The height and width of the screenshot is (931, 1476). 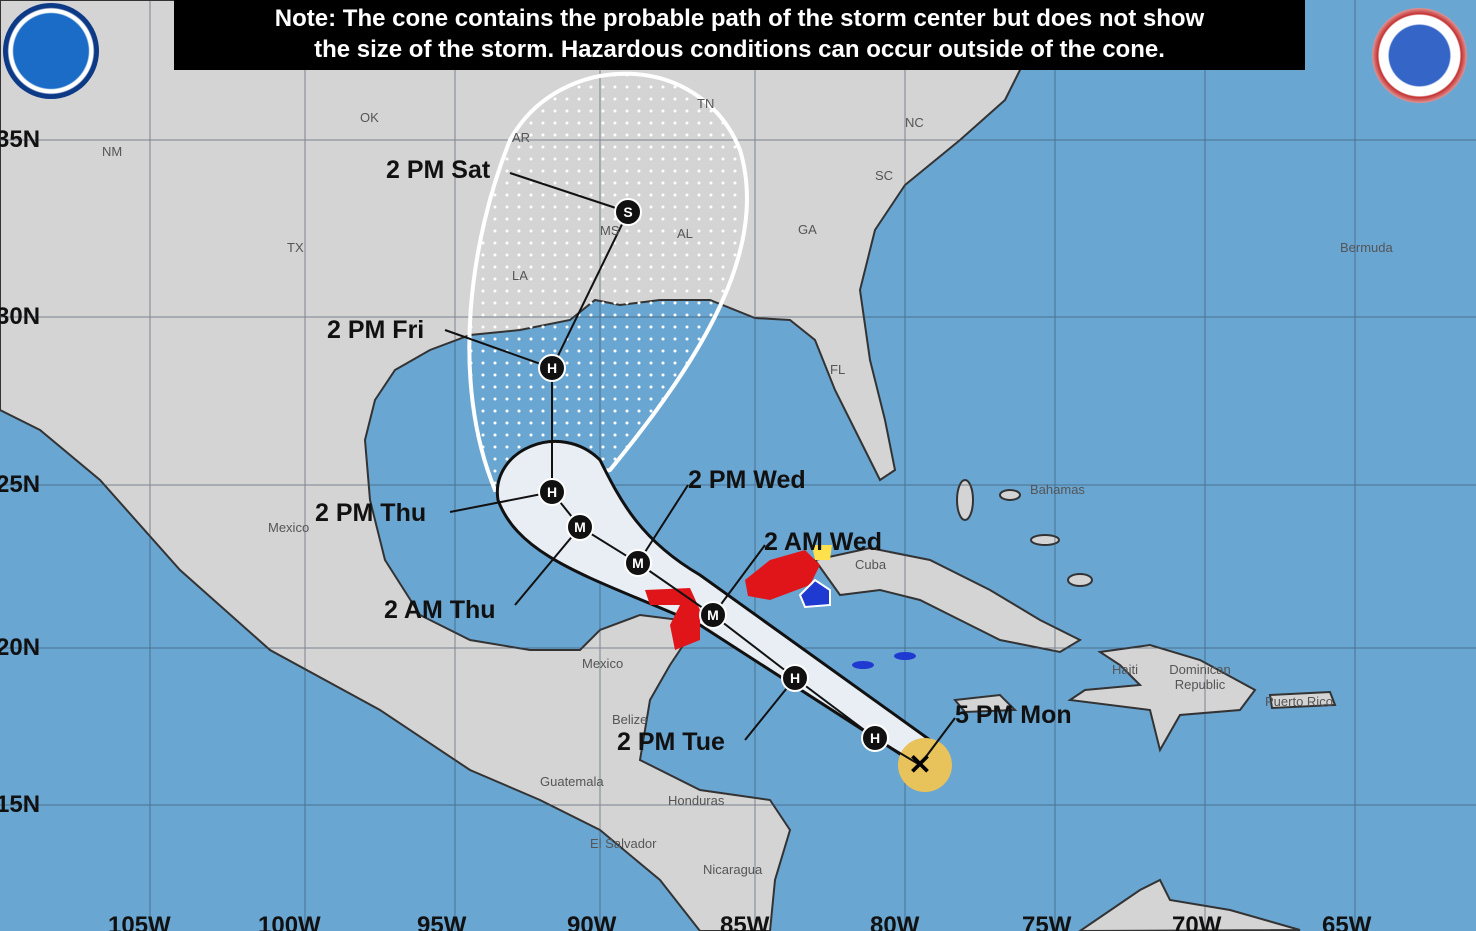 I want to click on lat-label-15n: 15N, so click(x=20, y=804).